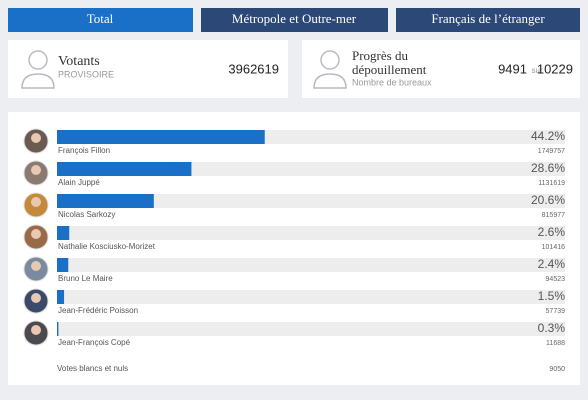 This screenshot has width=588, height=400. I want to click on votes-label: 57739, so click(556, 311).